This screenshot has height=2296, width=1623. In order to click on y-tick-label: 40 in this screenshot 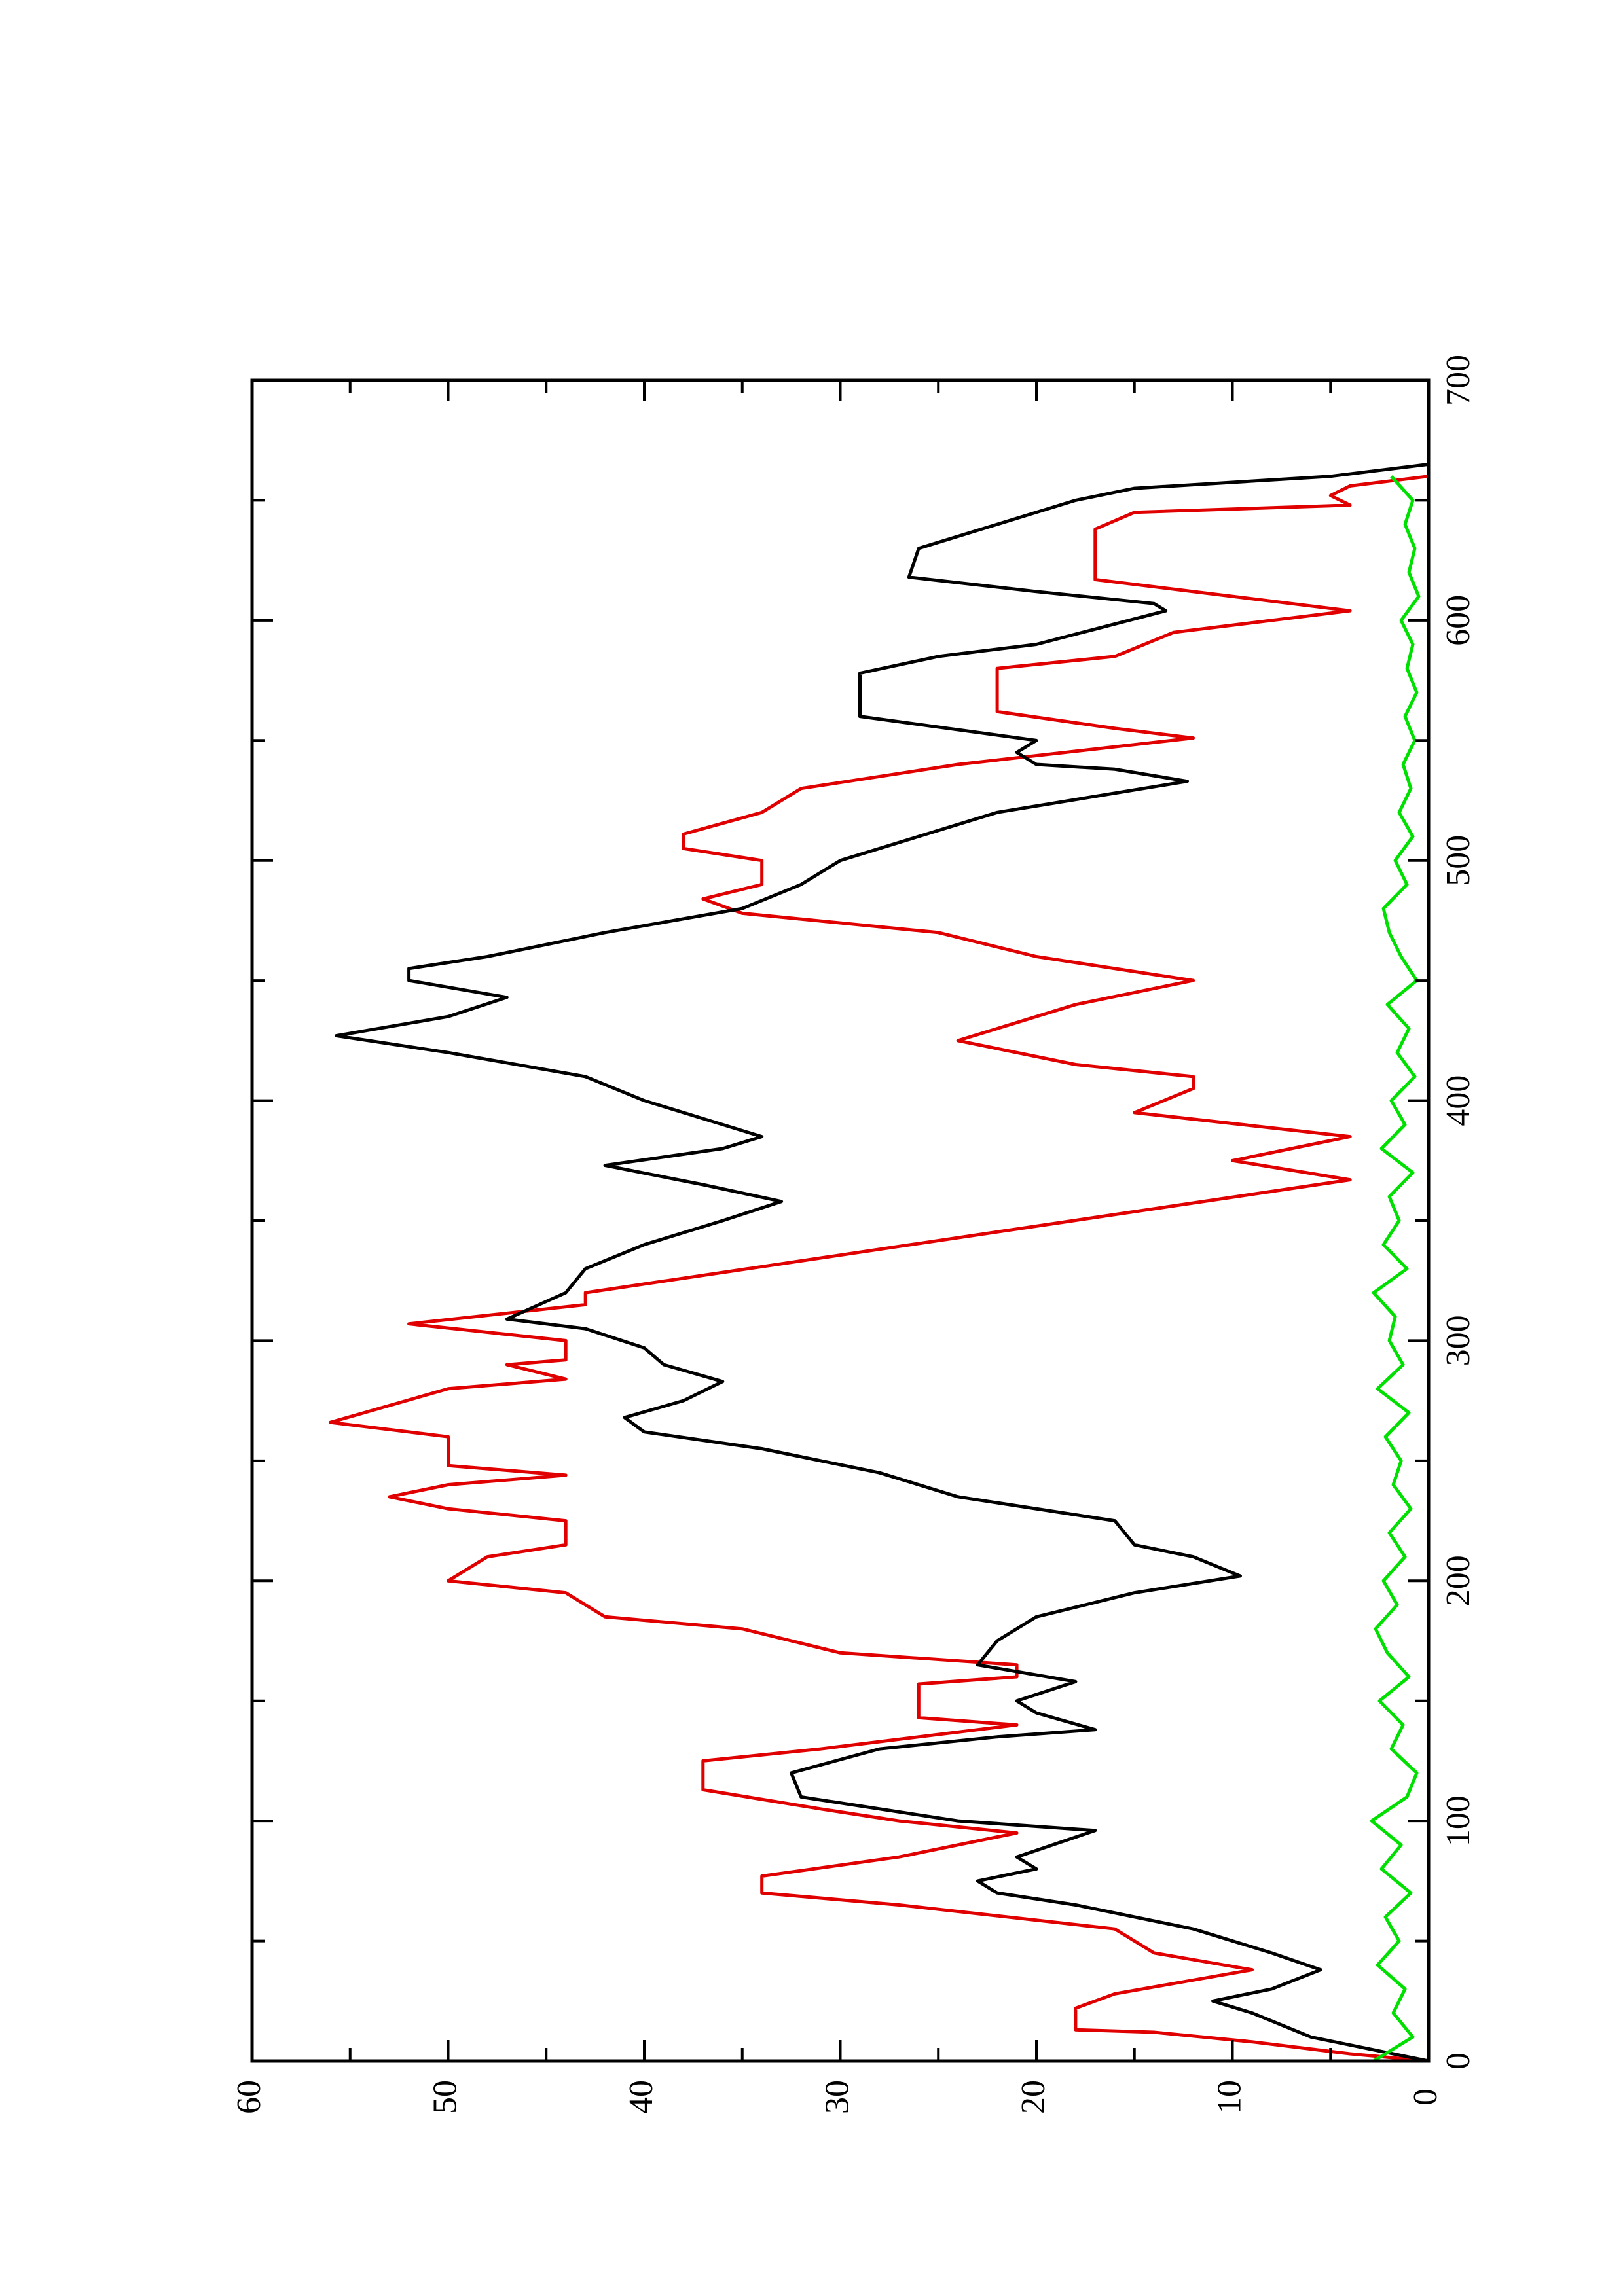, I will do `click(641, 2097)`.